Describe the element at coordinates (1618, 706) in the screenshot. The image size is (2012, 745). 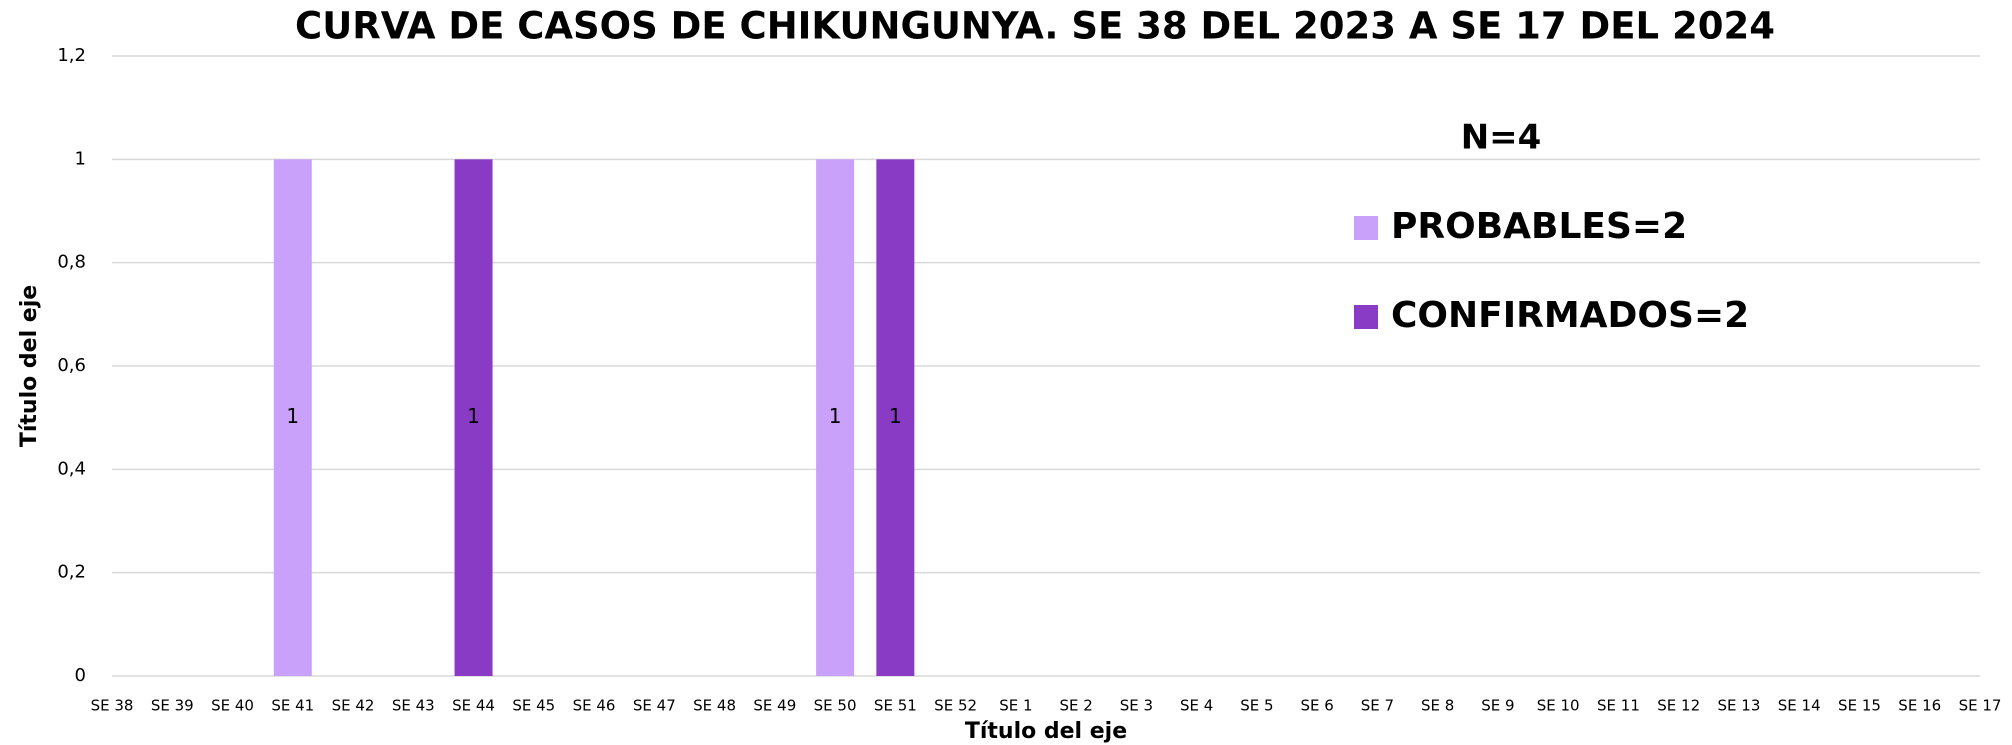
I see `x-tick-label: SE 11` at that location.